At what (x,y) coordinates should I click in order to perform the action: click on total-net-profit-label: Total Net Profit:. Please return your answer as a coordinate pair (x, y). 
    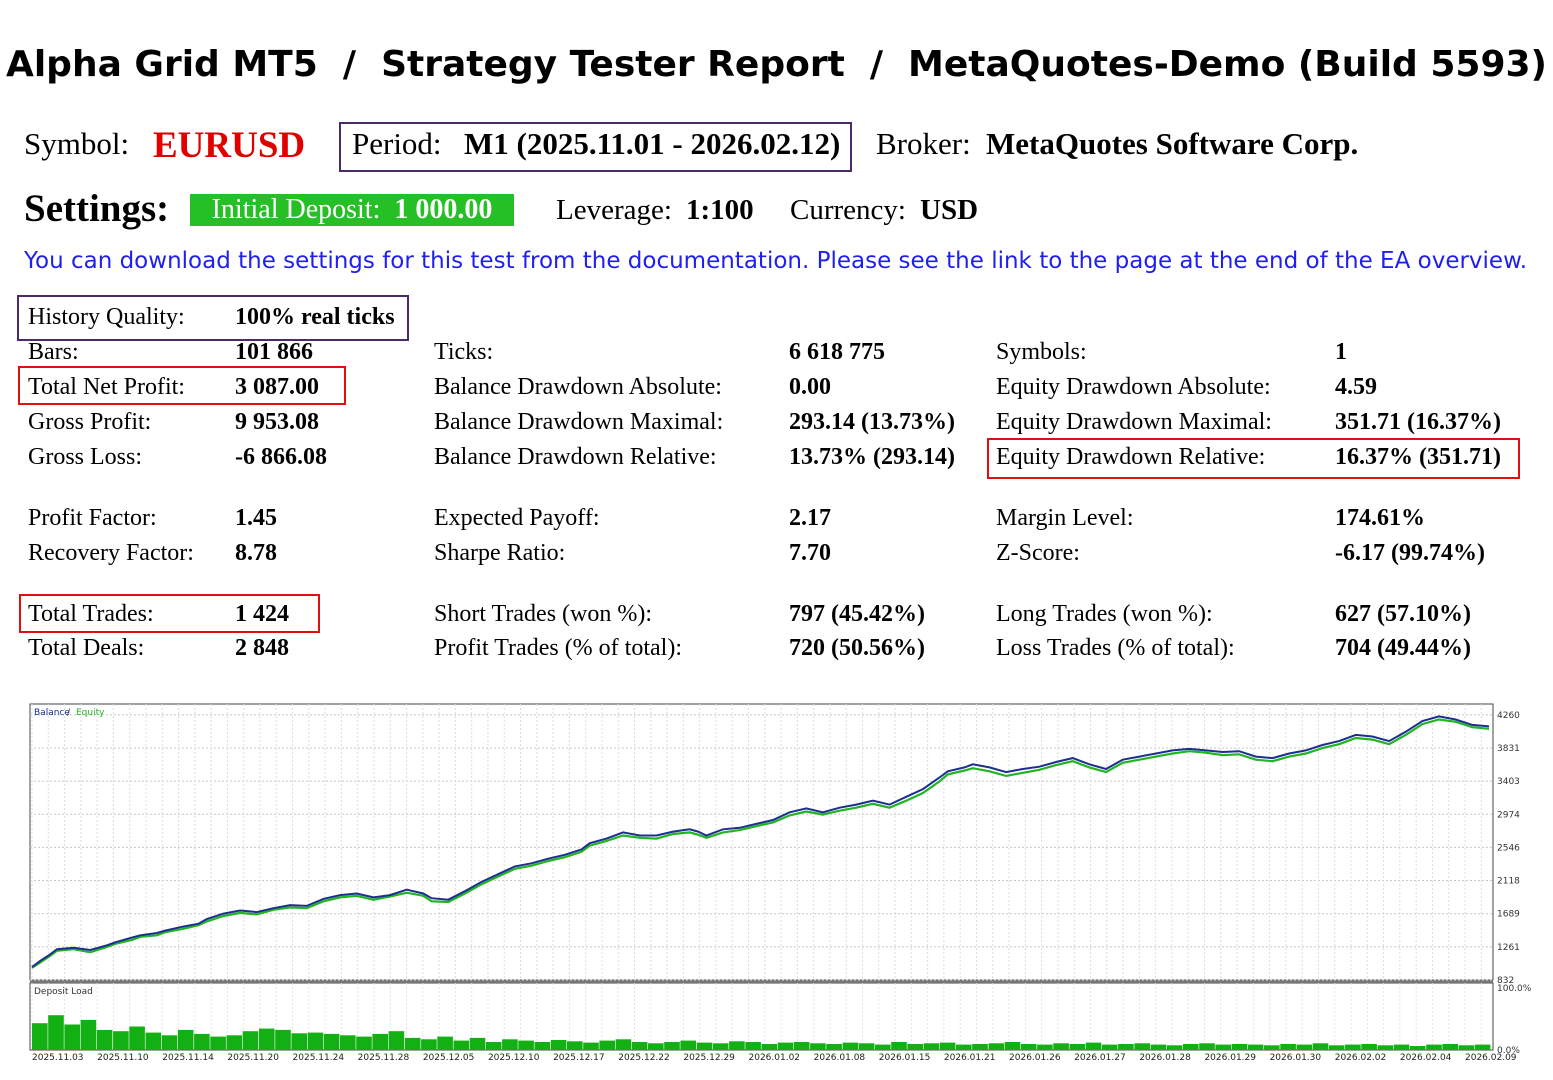
    Looking at the image, I should click on (106, 387).